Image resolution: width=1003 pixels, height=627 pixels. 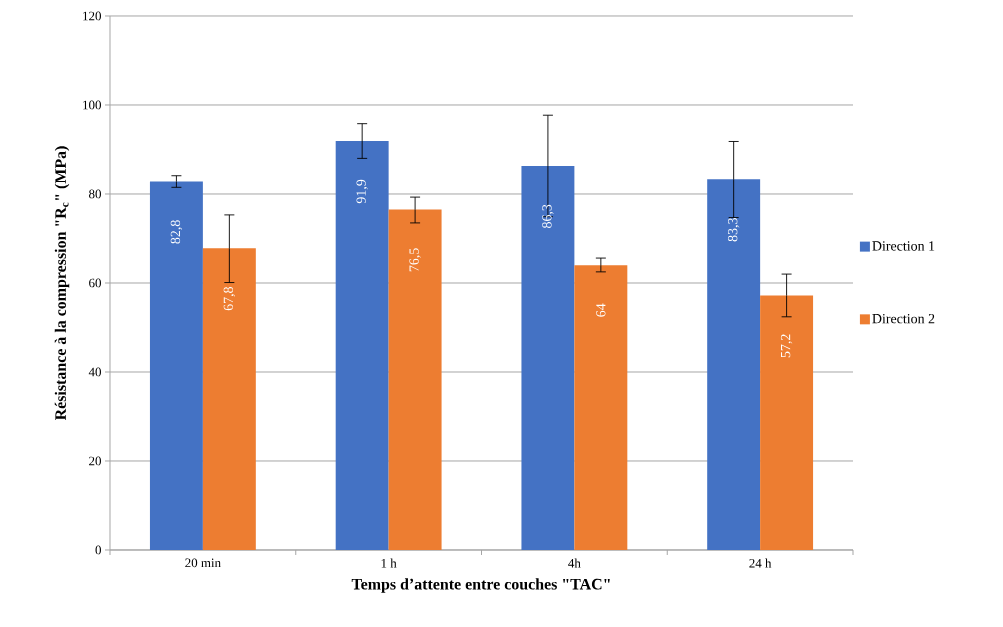 What do you see at coordinates (92, 16) in the screenshot?
I see `y-tick-label: 120` at bounding box center [92, 16].